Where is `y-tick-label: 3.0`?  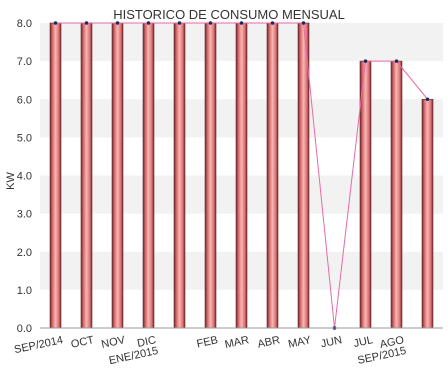 y-tick-label: 3.0 is located at coordinates (24, 215).